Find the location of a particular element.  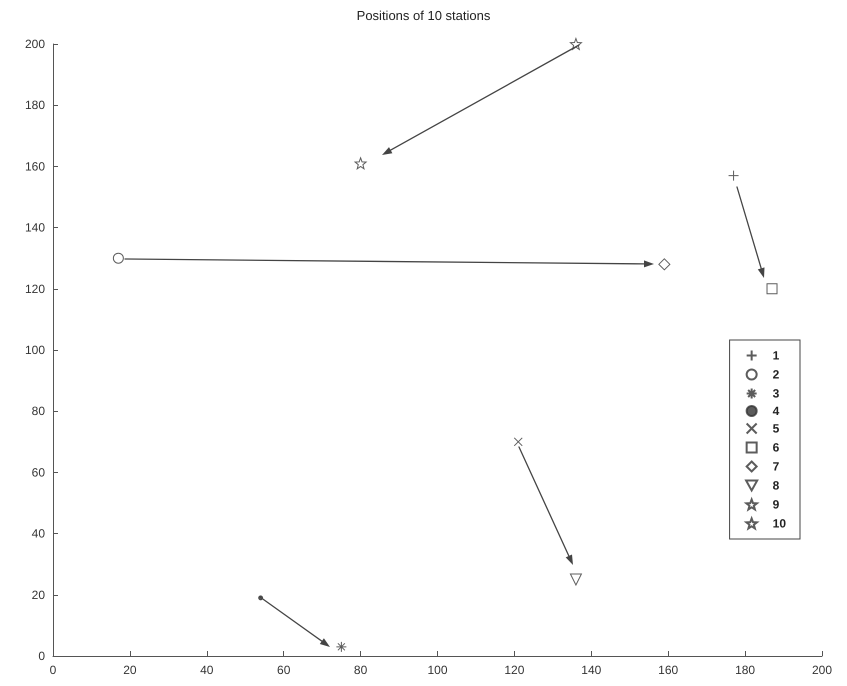

x-tick-label: 0 is located at coordinates (53, 670).